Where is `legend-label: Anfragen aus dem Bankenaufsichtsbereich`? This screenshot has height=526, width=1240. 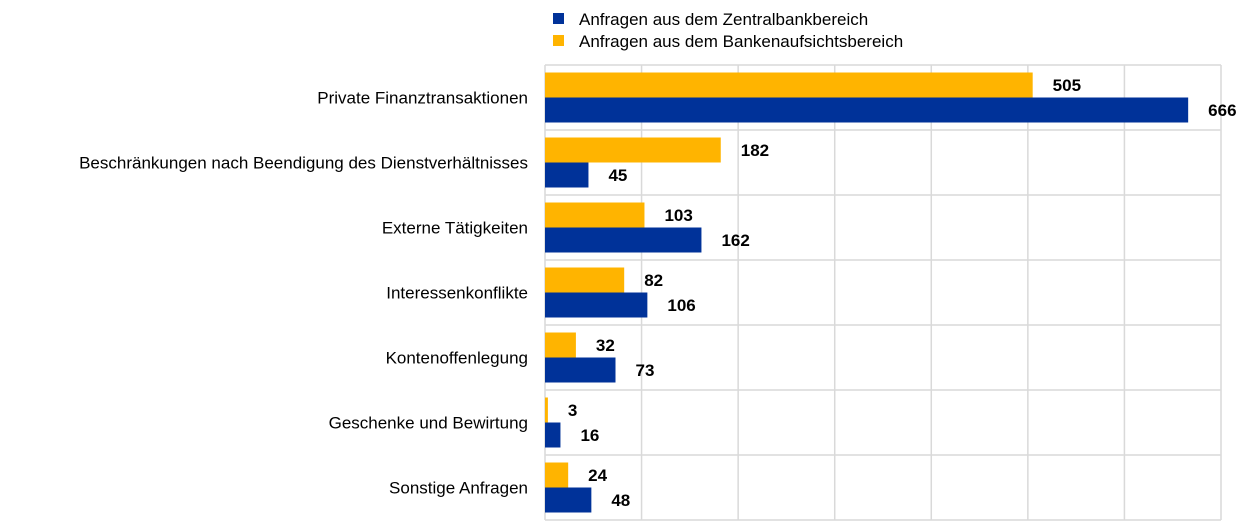 legend-label: Anfragen aus dem Bankenaufsichtsbereich is located at coordinates (741, 41).